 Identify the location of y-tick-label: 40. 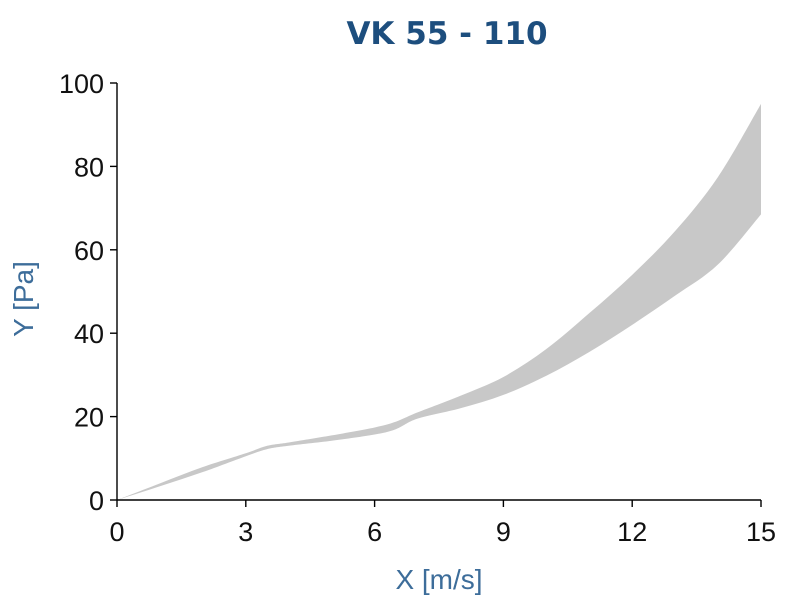
(89, 334).